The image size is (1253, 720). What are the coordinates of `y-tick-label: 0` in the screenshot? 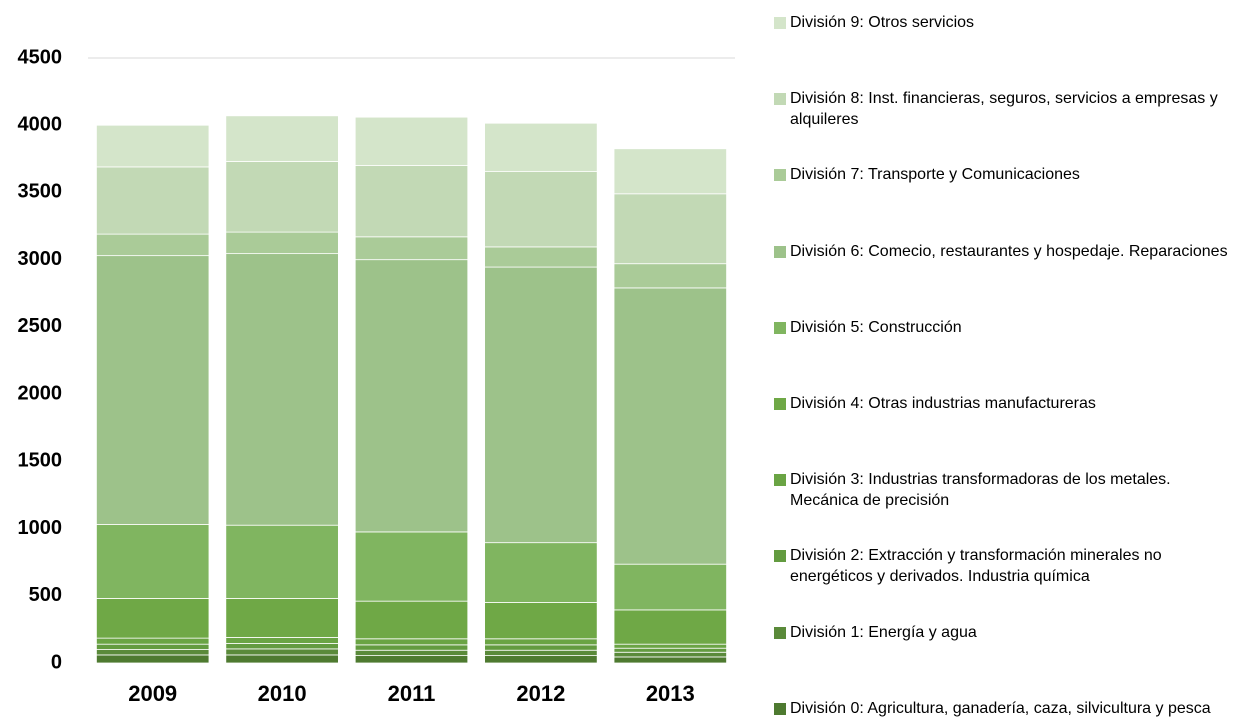 It's located at (56, 662).